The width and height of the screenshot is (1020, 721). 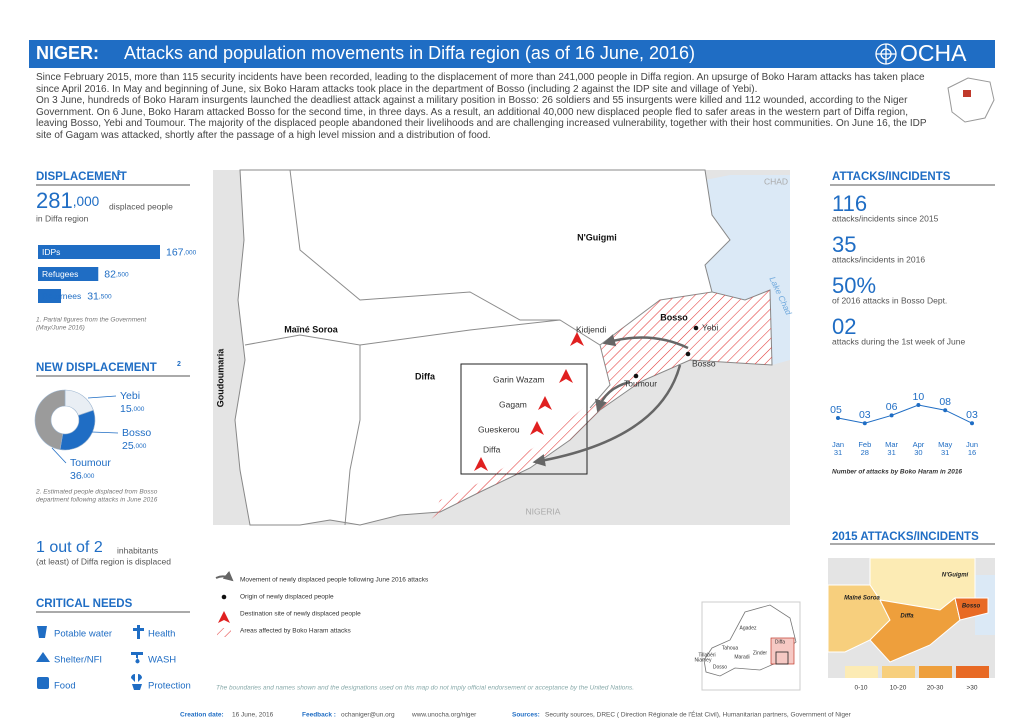 I want to click on inset-label: Niamey, so click(x=703, y=660).